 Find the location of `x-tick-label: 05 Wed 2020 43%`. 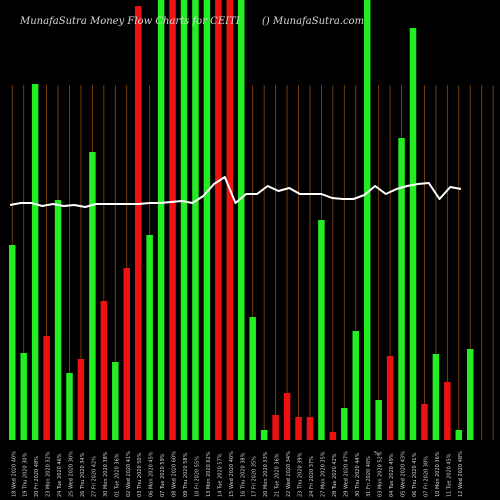

x-tick-label: 05 Wed 2020 43% is located at coordinates (404, 474).